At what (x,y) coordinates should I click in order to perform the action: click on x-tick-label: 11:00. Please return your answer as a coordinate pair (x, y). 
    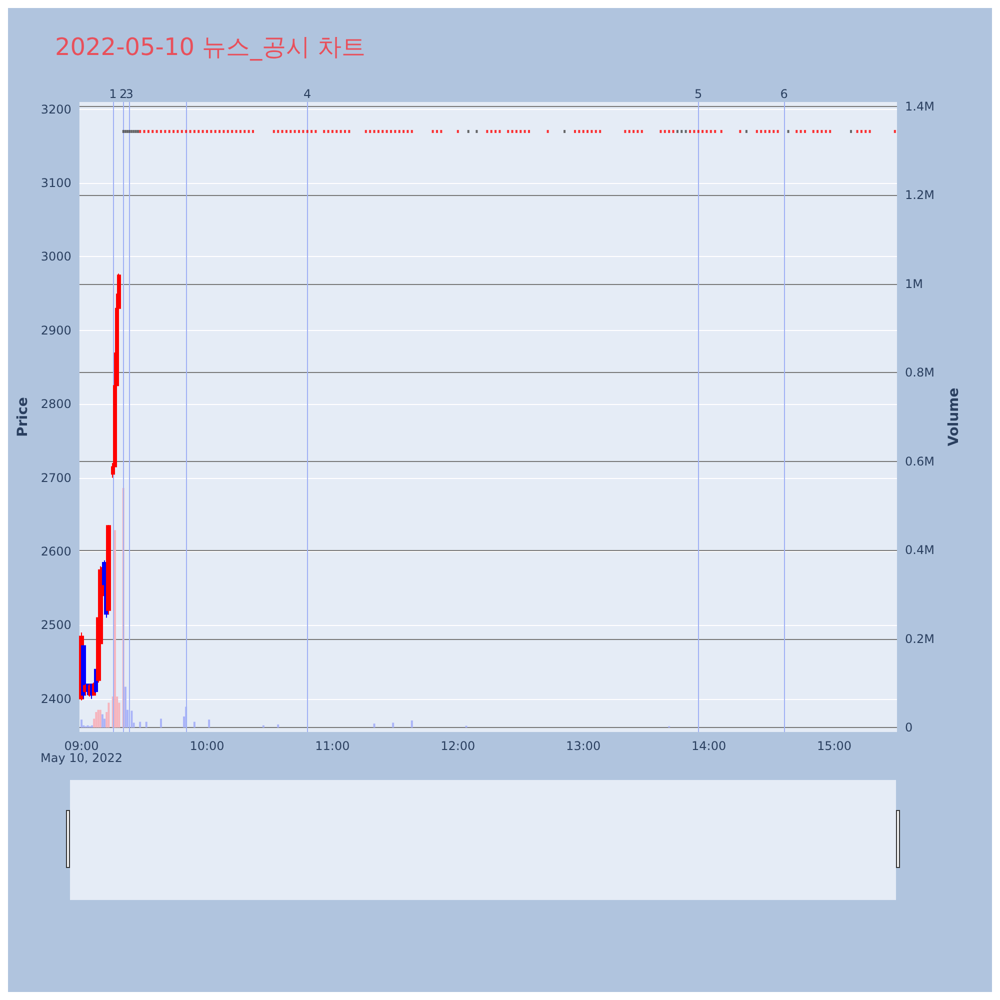
    Looking at the image, I should click on (332, 746).